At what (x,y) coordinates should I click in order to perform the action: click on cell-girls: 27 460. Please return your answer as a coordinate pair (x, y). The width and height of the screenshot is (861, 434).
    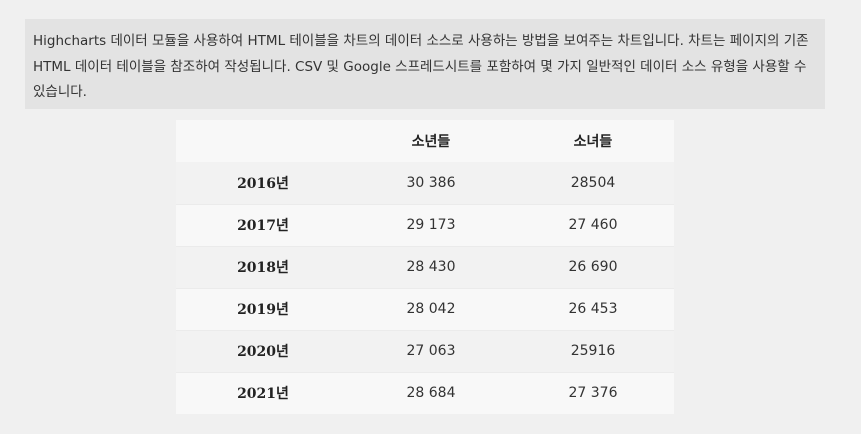
    Looking at the image, I should click on (593, 224).